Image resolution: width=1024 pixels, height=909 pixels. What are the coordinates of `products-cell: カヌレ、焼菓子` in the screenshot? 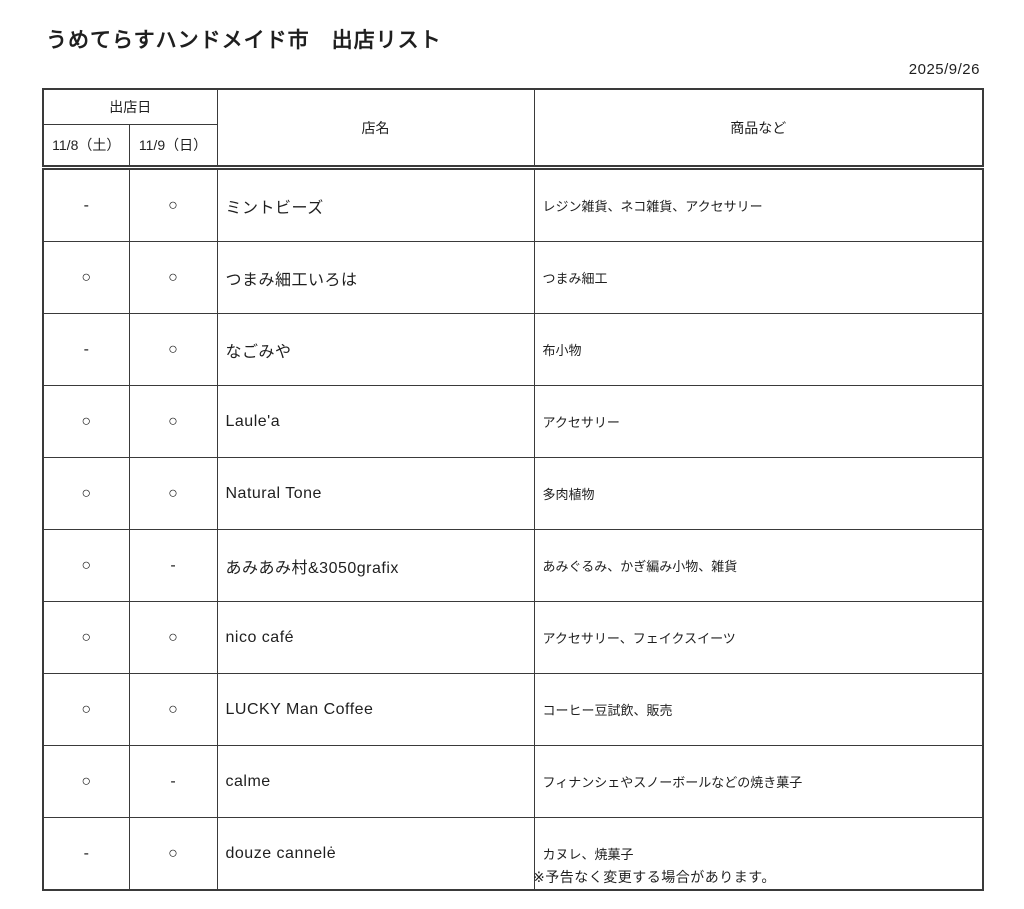 It's located at (758, 854).